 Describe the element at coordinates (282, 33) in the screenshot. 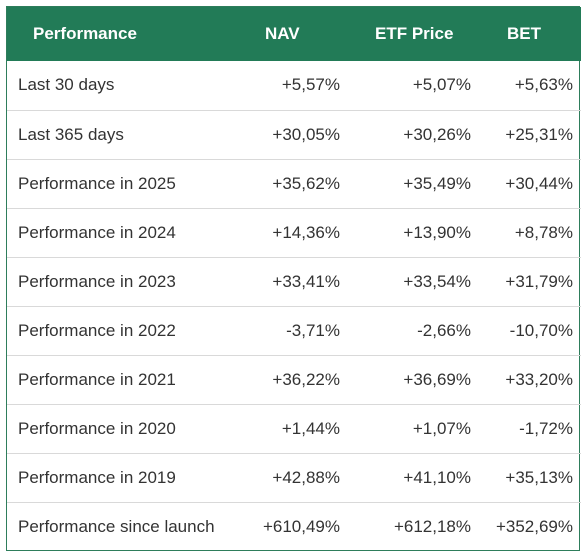

I see `header-nav: NAV` at that location.